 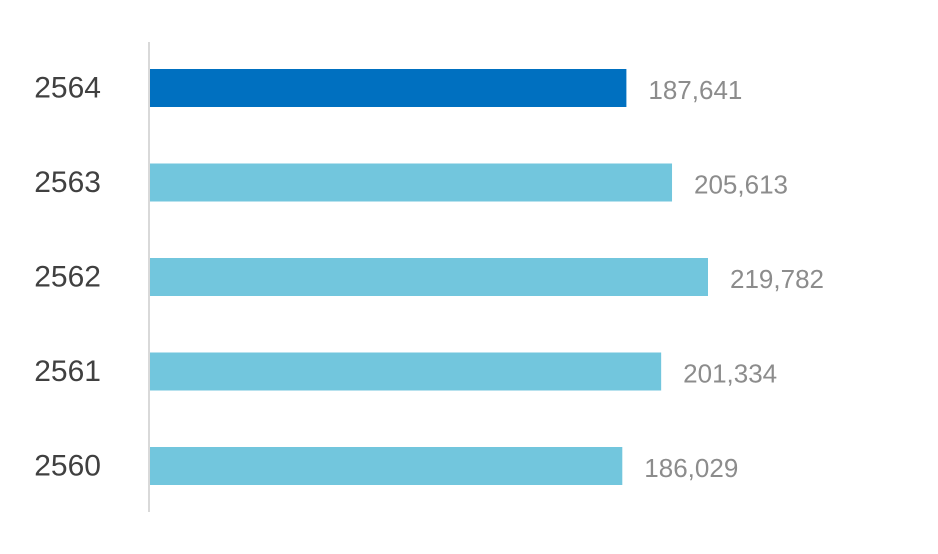 I want to click on category-labels-group: 2564 2563 2562 2561 2560, so click(x=67, y=277).